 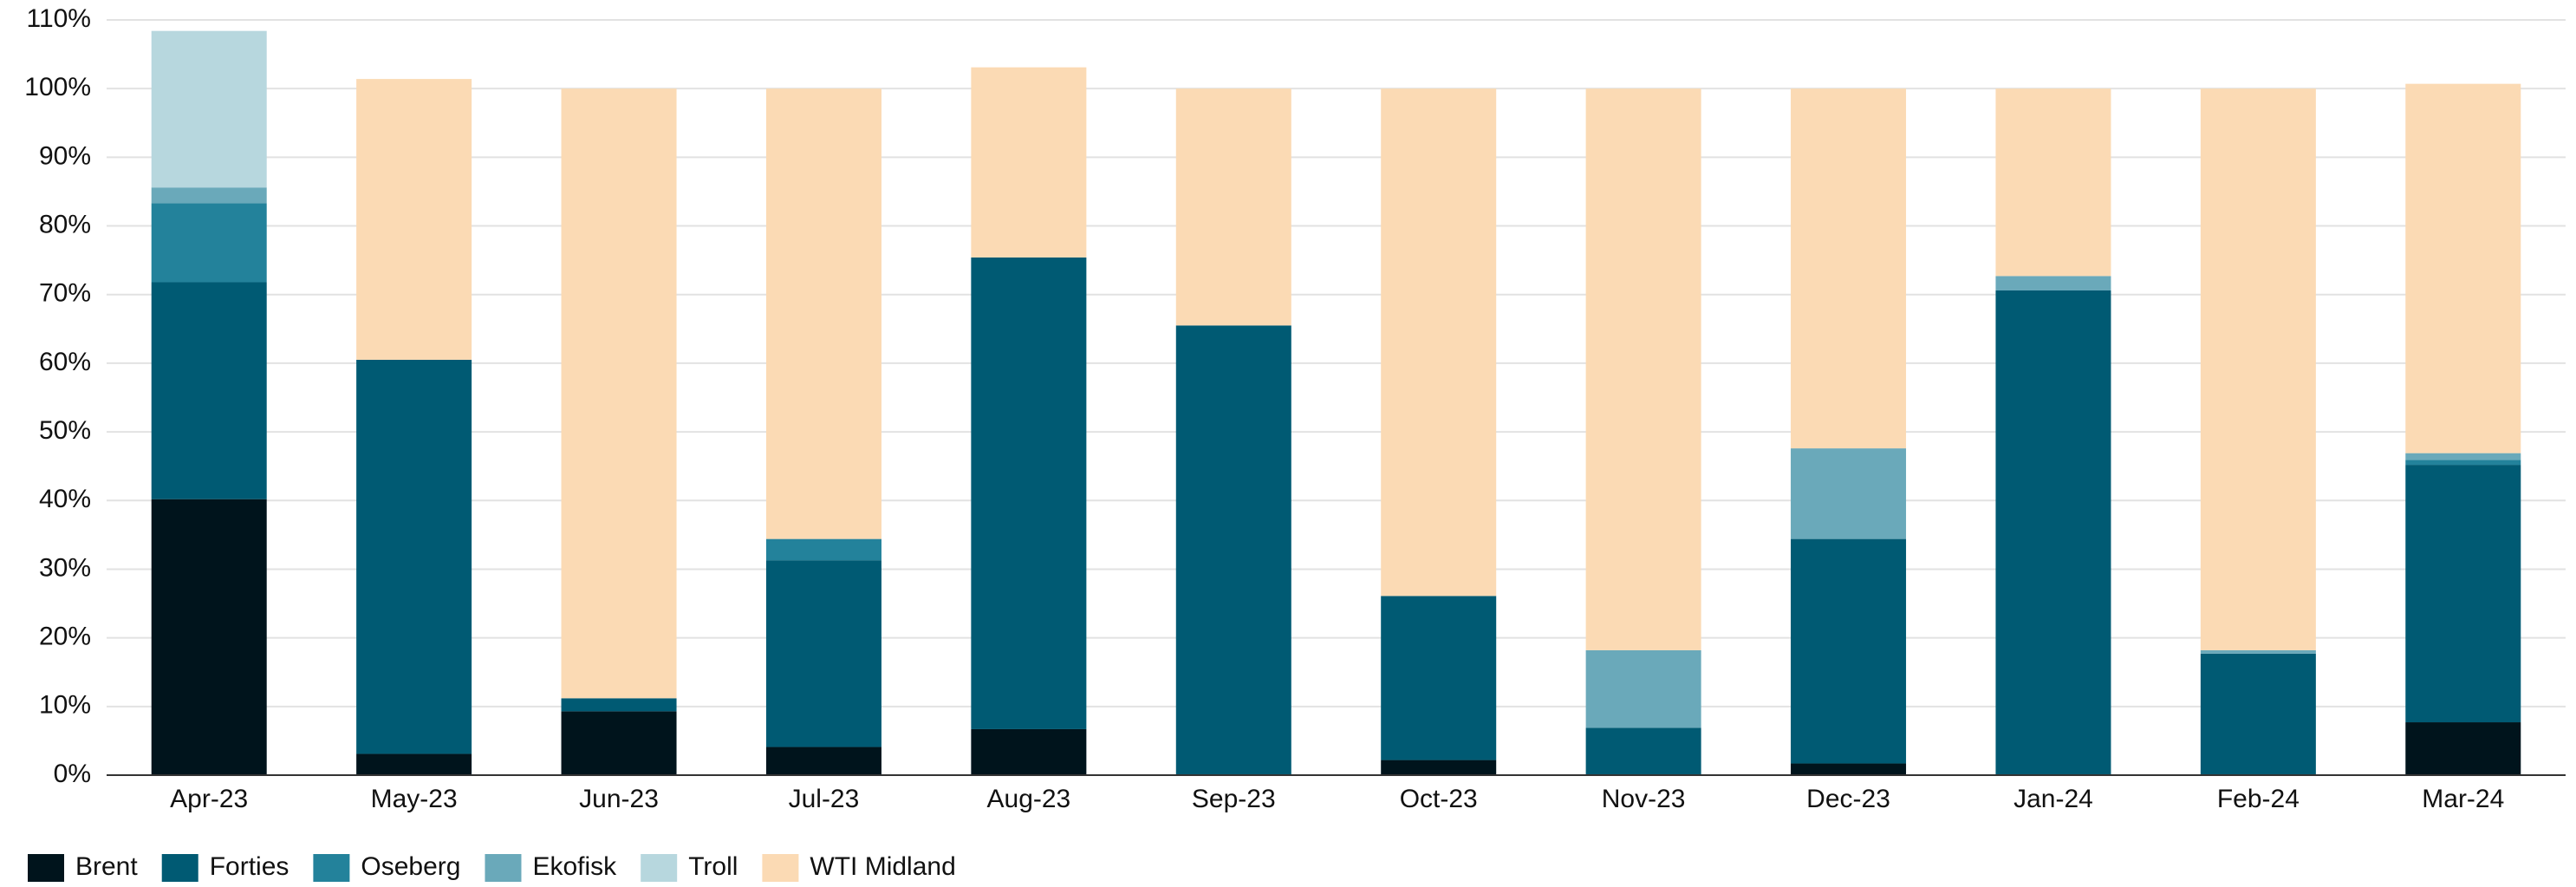 I want to click on y-tick-label: 70%, so click(x=65, y=293).